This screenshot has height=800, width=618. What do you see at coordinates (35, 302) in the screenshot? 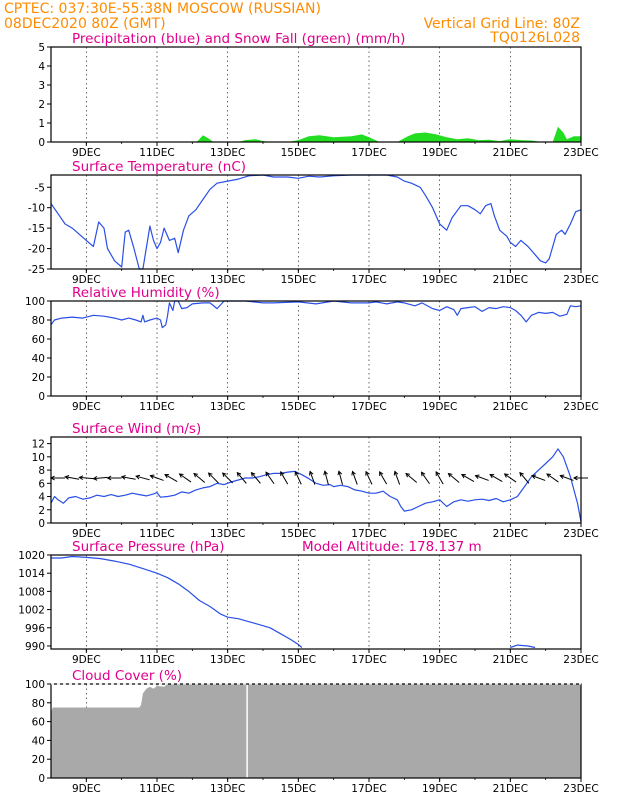
I see `y-tick-label: 100` at bounding box center [35, 302].